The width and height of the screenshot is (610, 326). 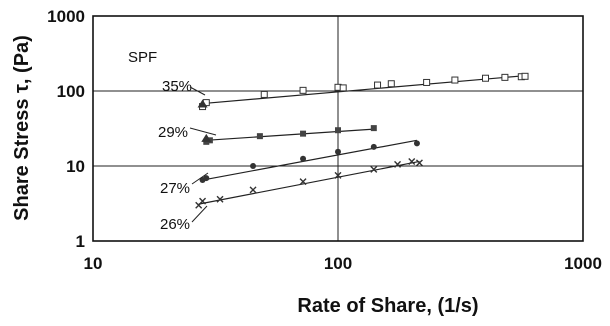 What do you see at coordinates (22, 128) in the screenshot?
I see `y-axis-title: Share Stress τ, (Pa)` at bounding box center [22, 128].